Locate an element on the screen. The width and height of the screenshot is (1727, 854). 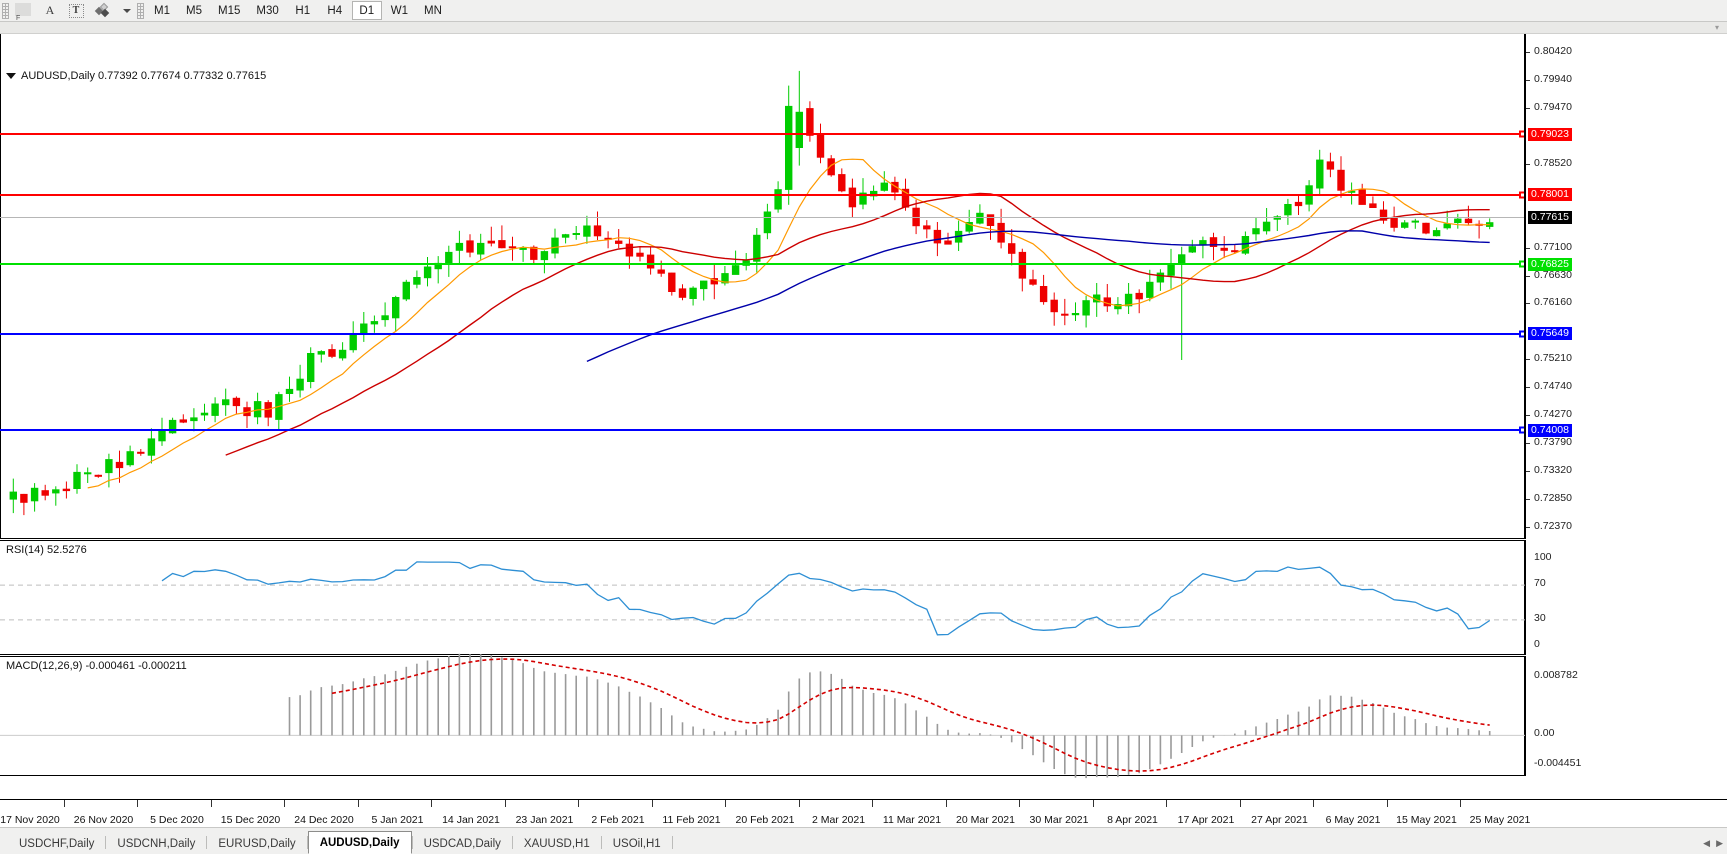
date-label: 2 Mar 2021 is located at coordinates (838, 820).